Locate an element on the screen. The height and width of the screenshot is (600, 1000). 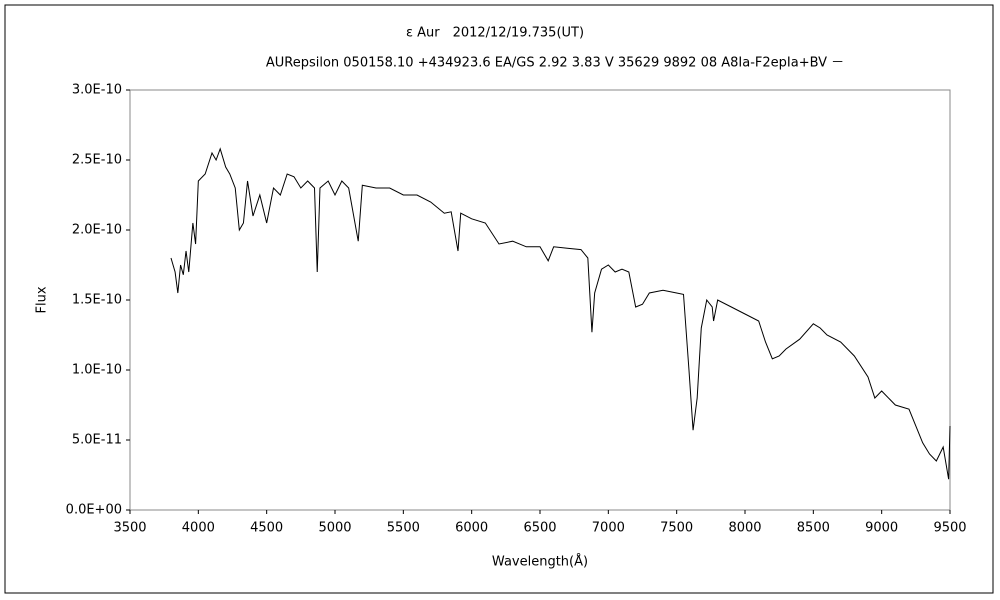
x-tick-label: 7500 is located at coordinates (676, 528).